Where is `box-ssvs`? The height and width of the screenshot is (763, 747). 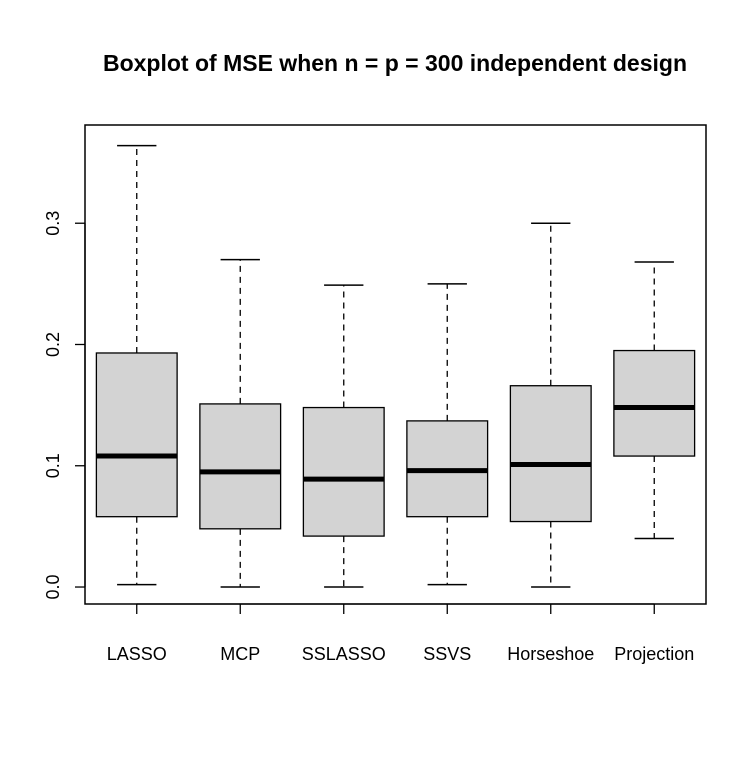 box-ssvs is located at coordinates (447, 434).